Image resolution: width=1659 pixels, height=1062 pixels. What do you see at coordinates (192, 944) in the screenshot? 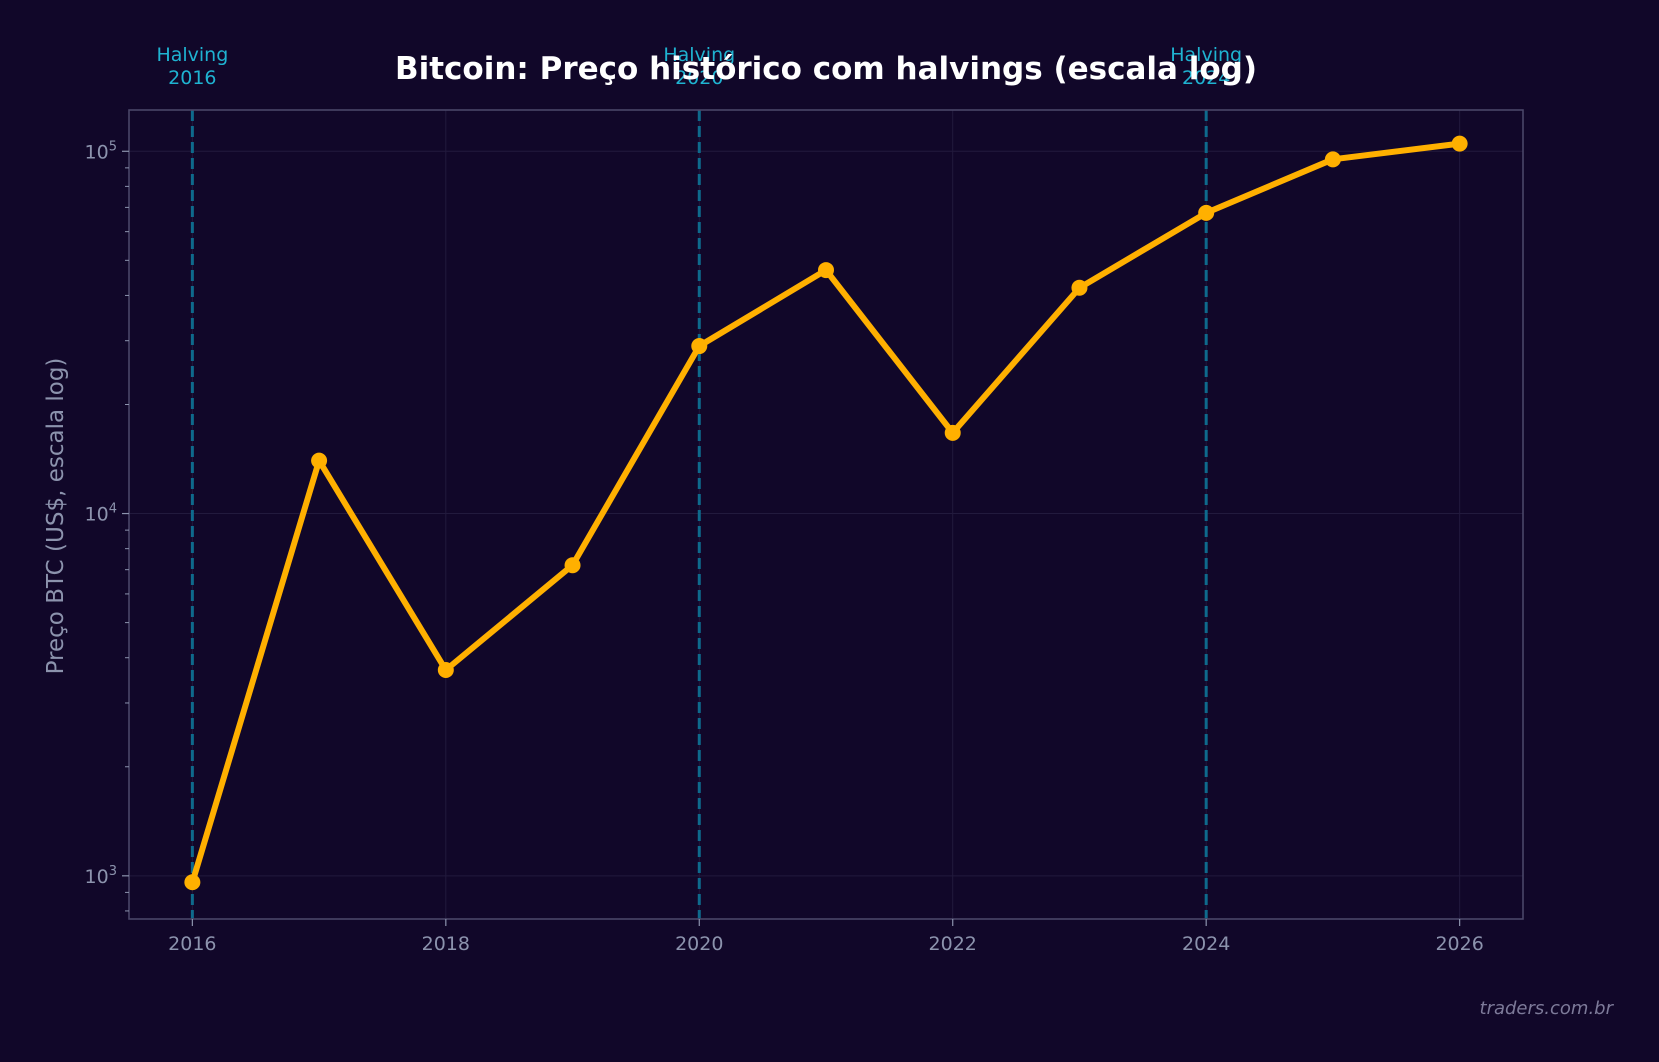
I see `x-tick-label: 2016` at bounding box center [192, 944].